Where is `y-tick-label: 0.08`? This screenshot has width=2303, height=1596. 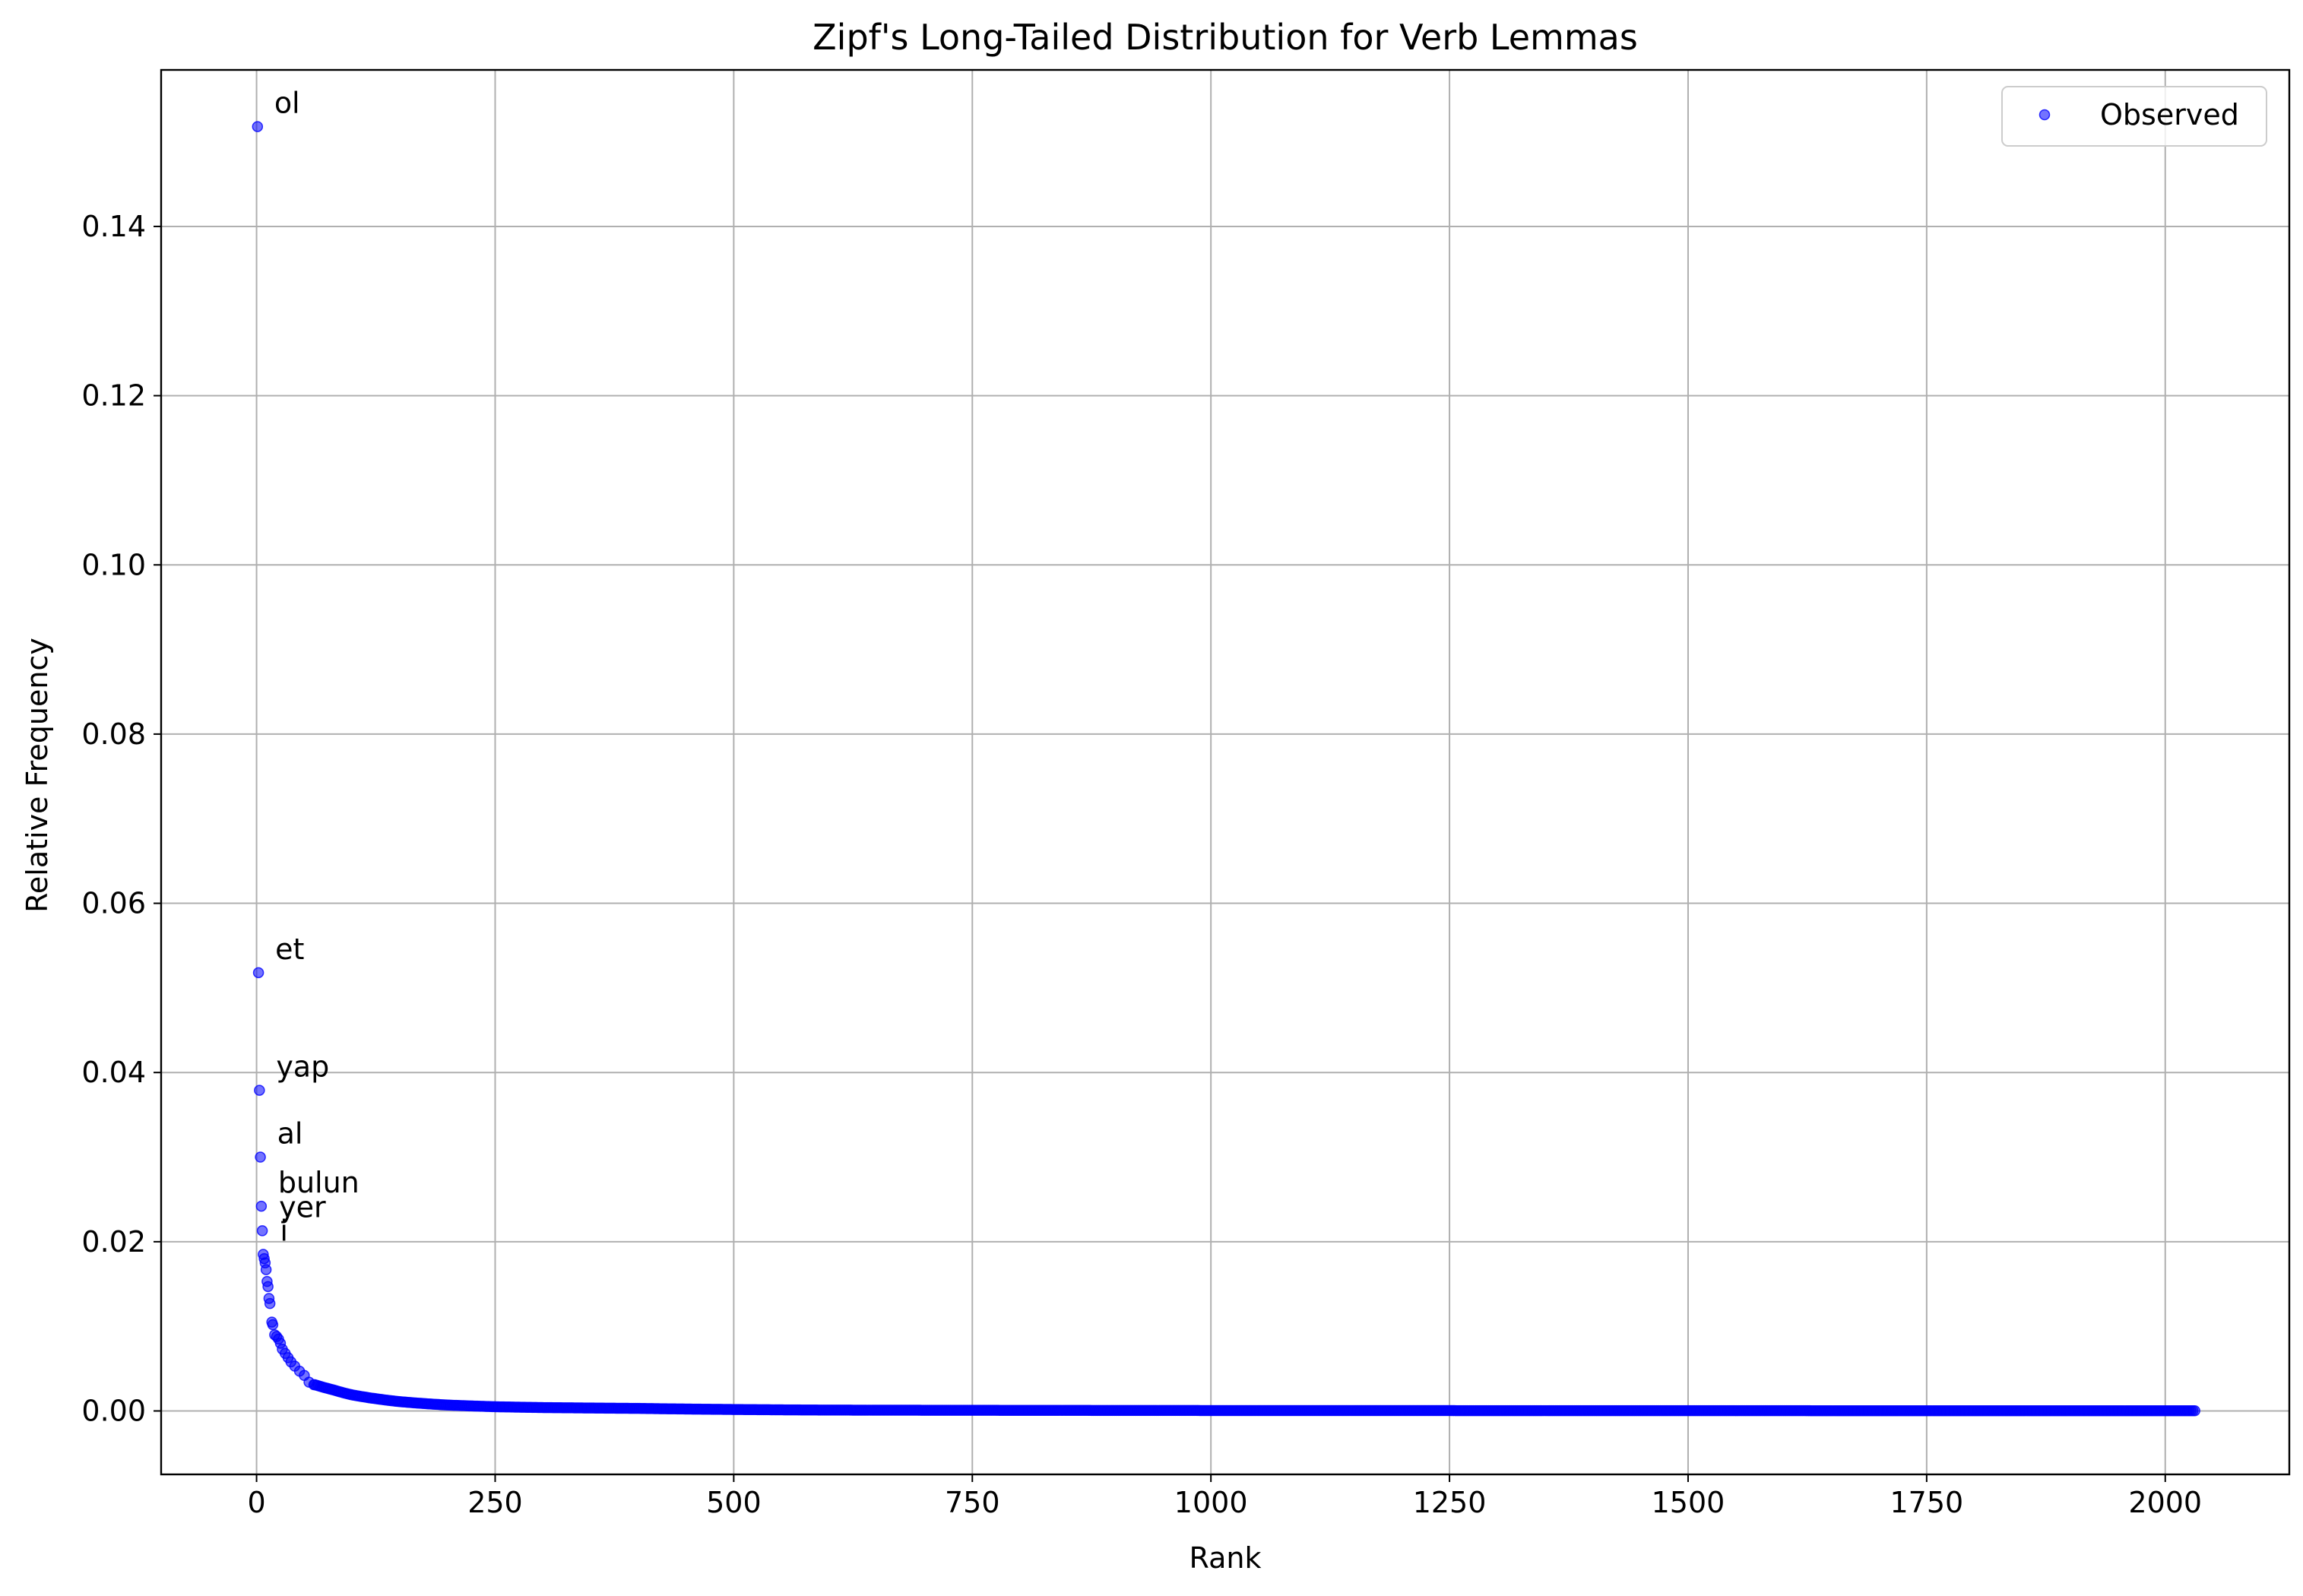 y-tick-label: 0.08 is located at coordinates (113, 734).